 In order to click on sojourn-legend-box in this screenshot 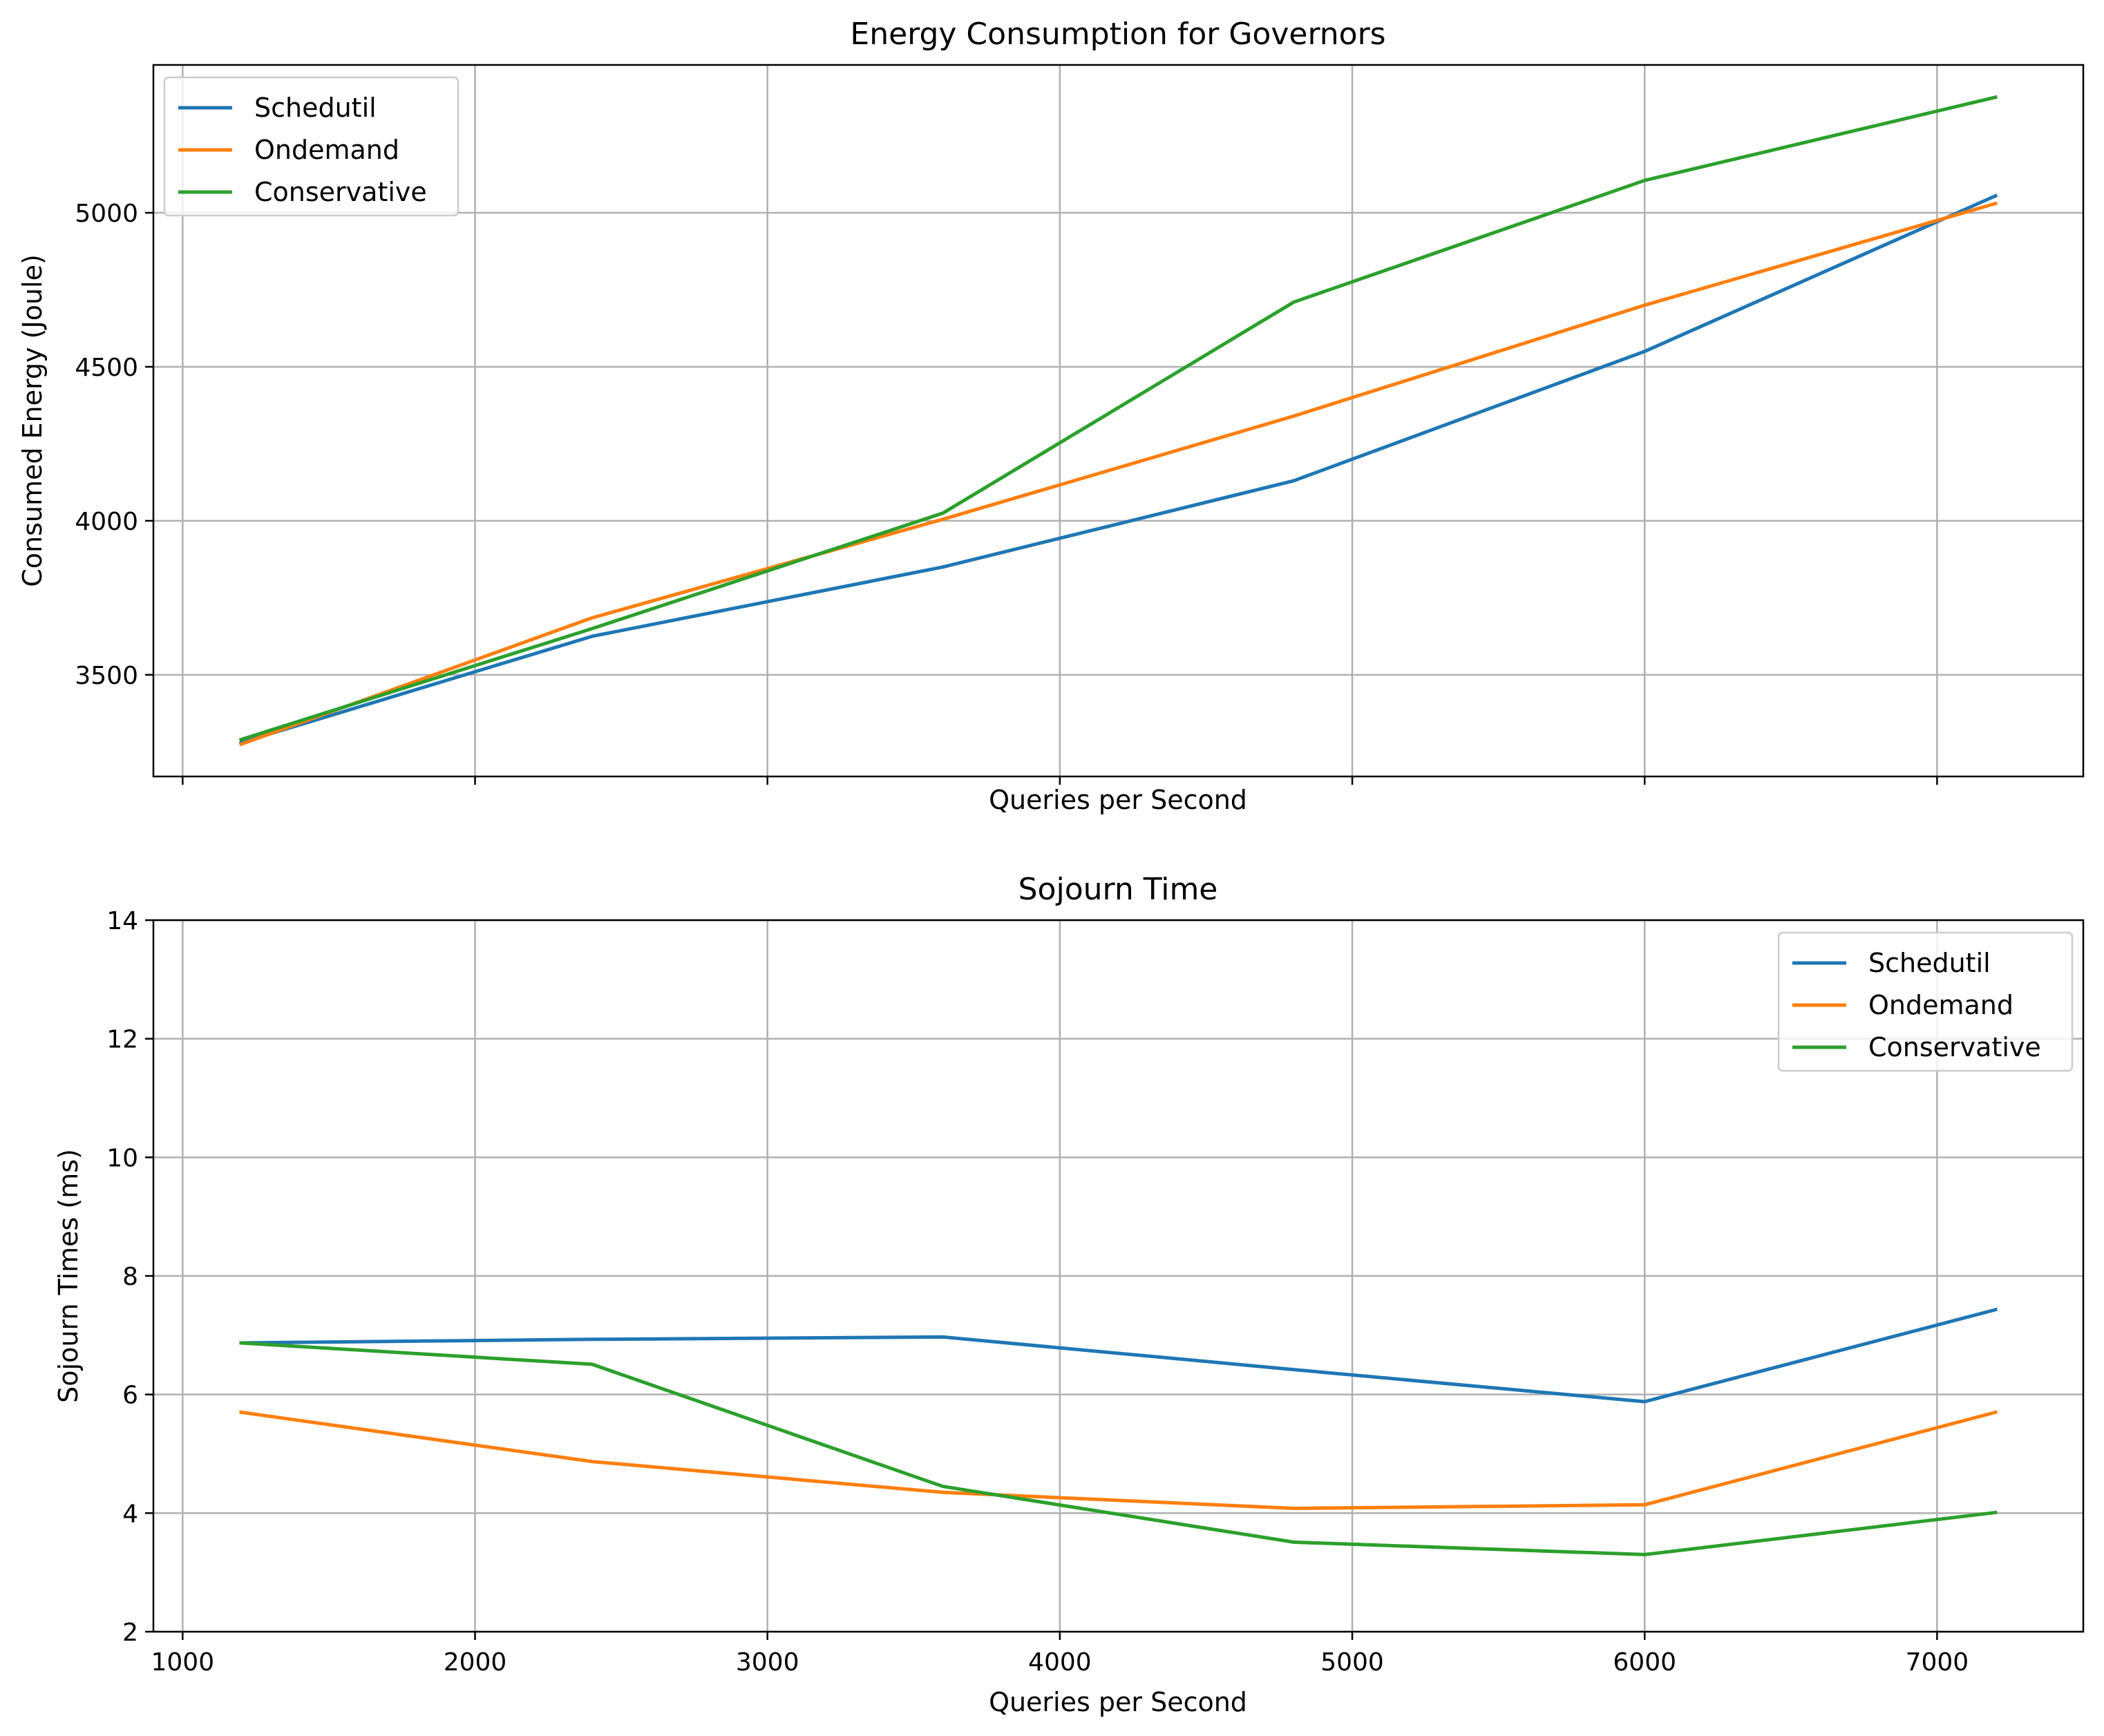, I will do `click(1925, 1001)`.